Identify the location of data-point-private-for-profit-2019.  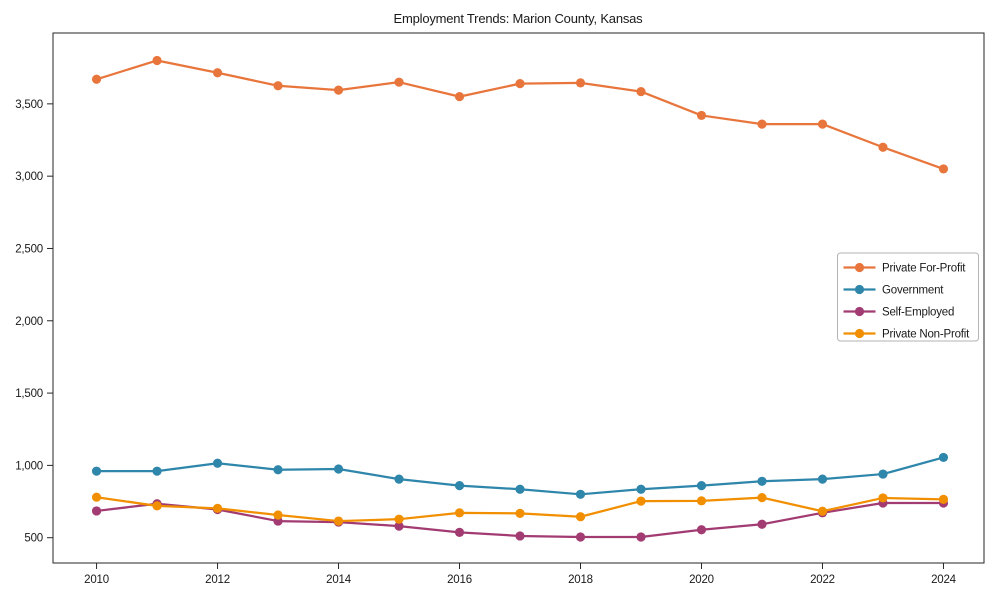
(641, 91).